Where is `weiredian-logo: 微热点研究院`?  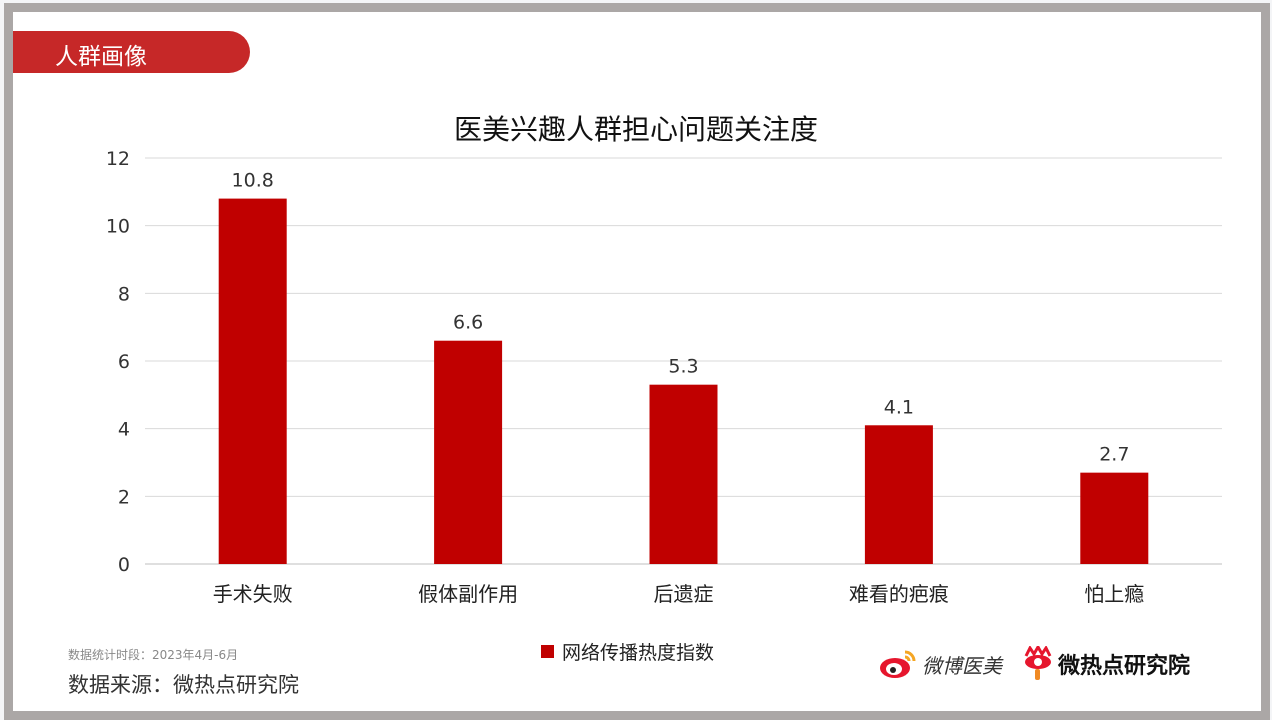
weiredian-logo: 微热点研究院 is located at coordinates (1106, 664).